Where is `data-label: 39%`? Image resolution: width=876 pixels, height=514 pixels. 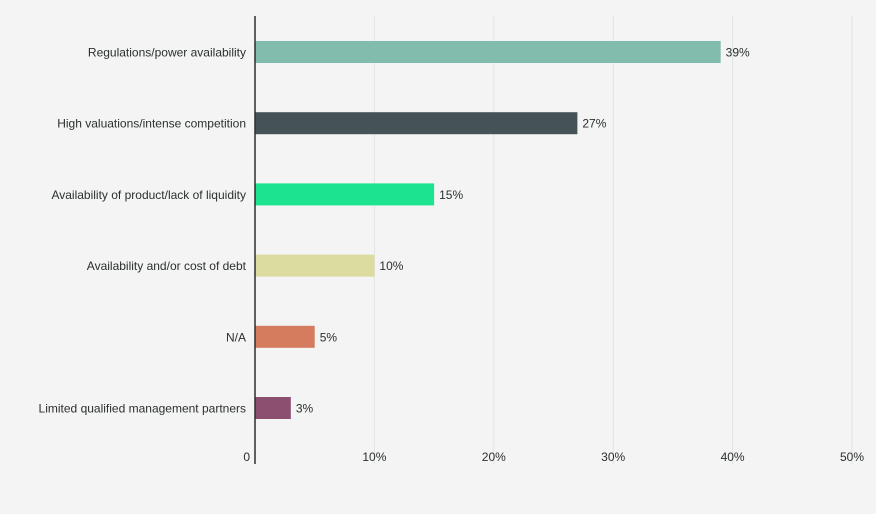
data-label: 39% is located at coordinates (738, 53).